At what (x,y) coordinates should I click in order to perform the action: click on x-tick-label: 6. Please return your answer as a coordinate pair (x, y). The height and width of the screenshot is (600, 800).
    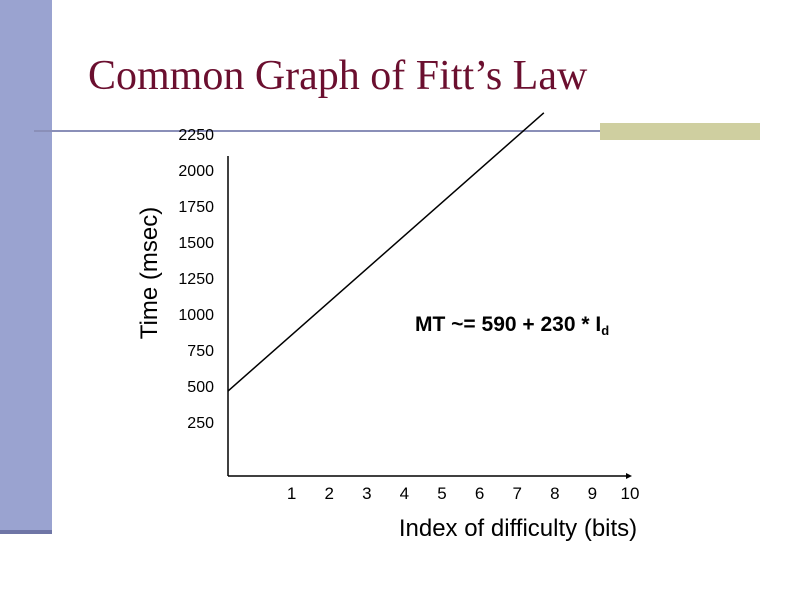
    Looking at the image, I should click on (479, 493).